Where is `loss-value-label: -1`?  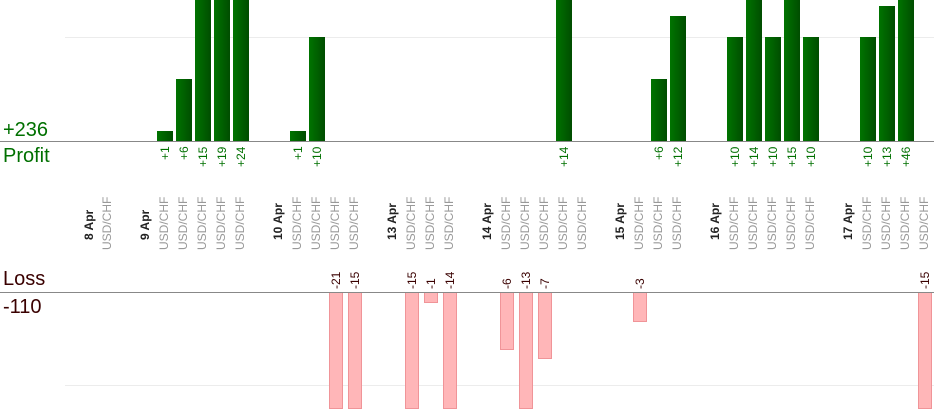
loss-value-label: -1 is located at coordinates (431, 283).